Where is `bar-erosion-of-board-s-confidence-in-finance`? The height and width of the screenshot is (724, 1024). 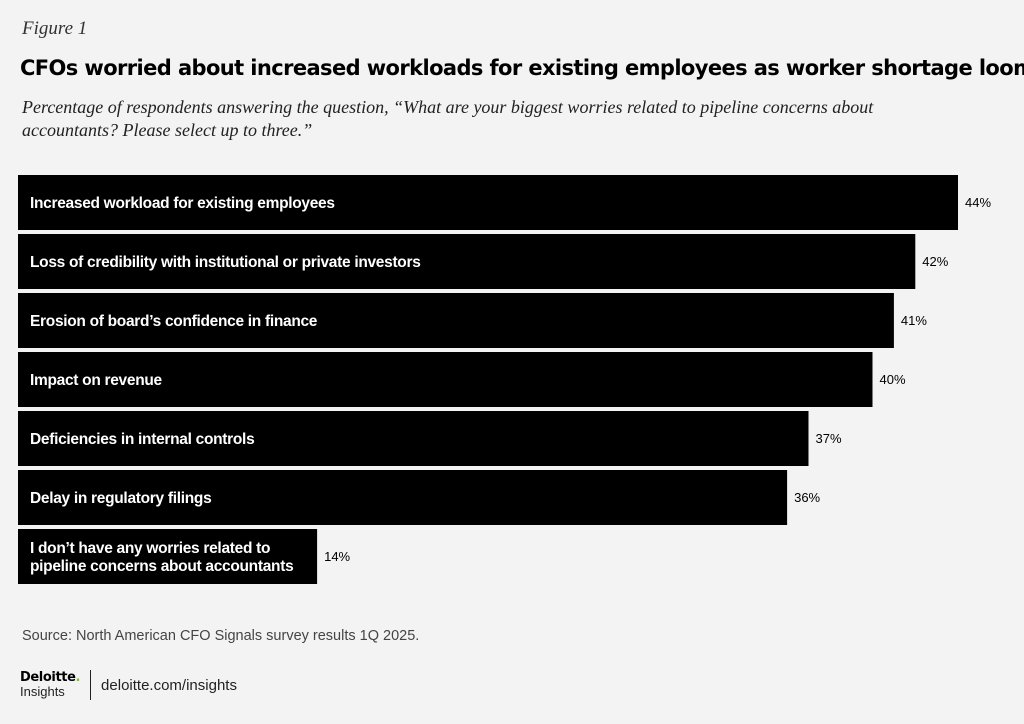
bar-erosion-of-board-s-confidence-in-finance is located at coordinates (456, 320).